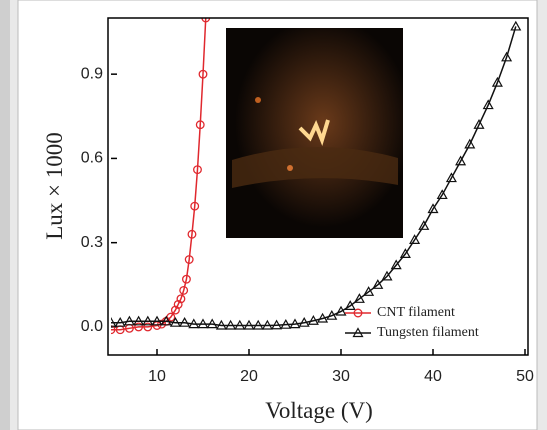 The image size is (547, 430). Describe the element at coordinates (92, 73) in the screenshot. I see `y-tick-label: 0.9` at that location.